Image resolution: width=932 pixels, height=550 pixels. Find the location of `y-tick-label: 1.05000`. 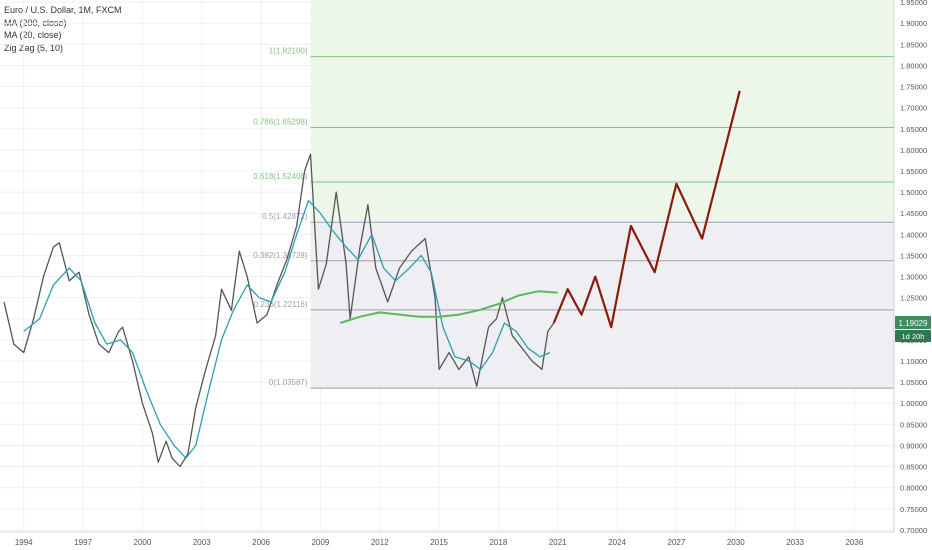

y-tick-label: 1.05000 is located at coordinates (913, 382).